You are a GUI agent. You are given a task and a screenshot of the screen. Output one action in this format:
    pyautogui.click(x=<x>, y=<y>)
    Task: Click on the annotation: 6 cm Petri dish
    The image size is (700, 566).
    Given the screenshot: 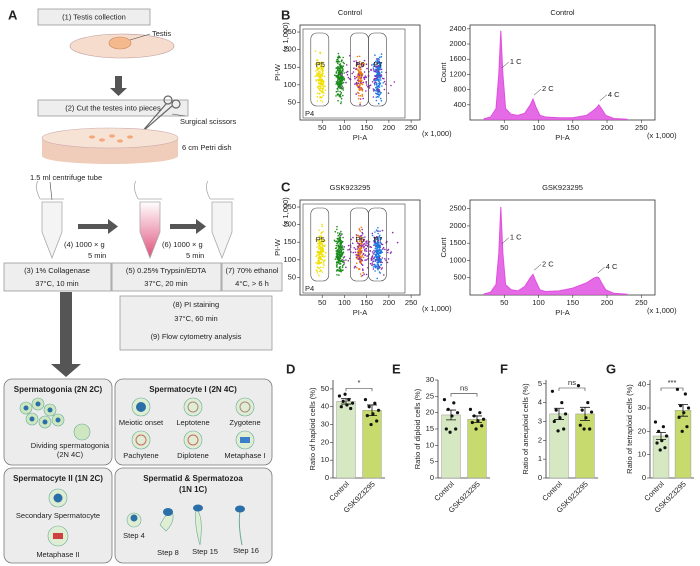 What is the action you would take?
    pyautogui.click(x=207, y=147)
    